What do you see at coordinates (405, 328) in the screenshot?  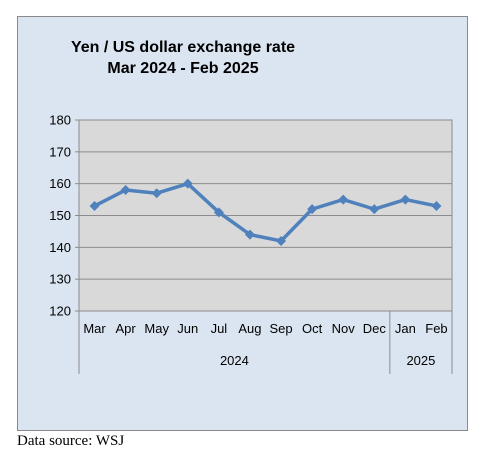 I see `x-tick-label: Jan` at bounding box center [405, 328].